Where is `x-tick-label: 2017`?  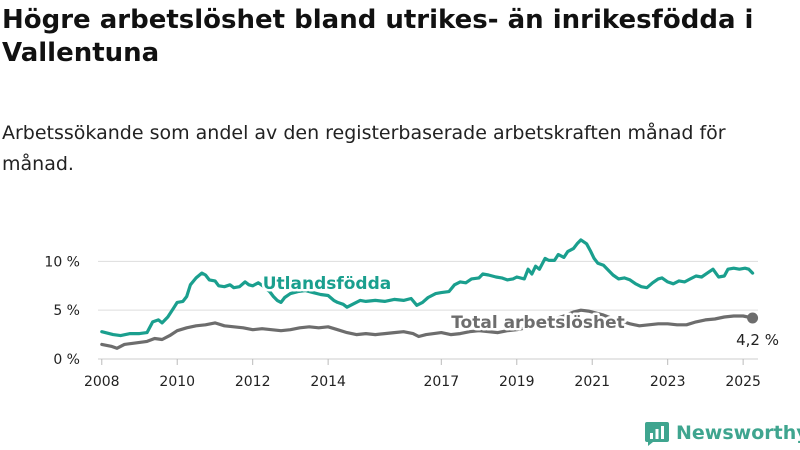 x-tick-label: 2017 is located at coordinates (441, 382).